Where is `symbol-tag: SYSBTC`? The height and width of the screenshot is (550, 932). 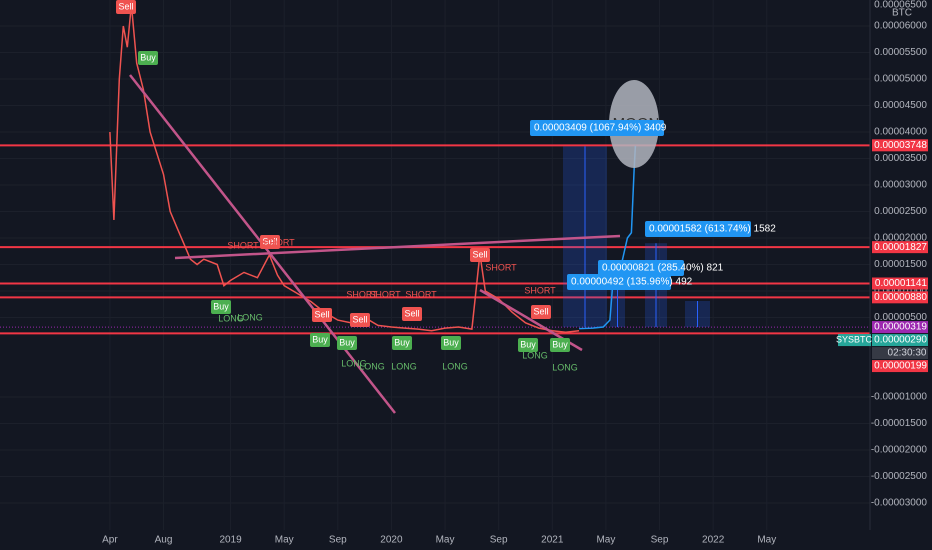
symbol-tag: SYSBTC is located at coordinates (854, 339).